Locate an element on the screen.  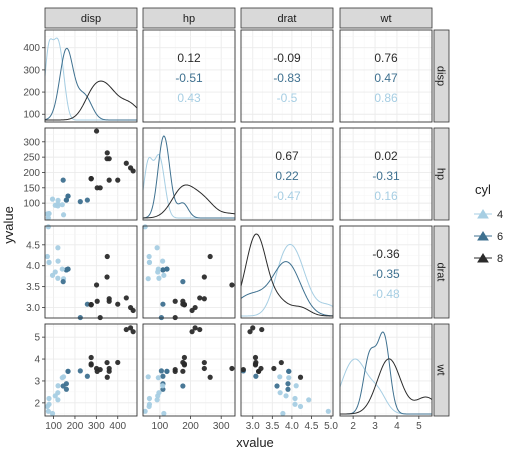
corr-label-drat_wt-cyl6: -0.35 is located at coordinates (386, 274).